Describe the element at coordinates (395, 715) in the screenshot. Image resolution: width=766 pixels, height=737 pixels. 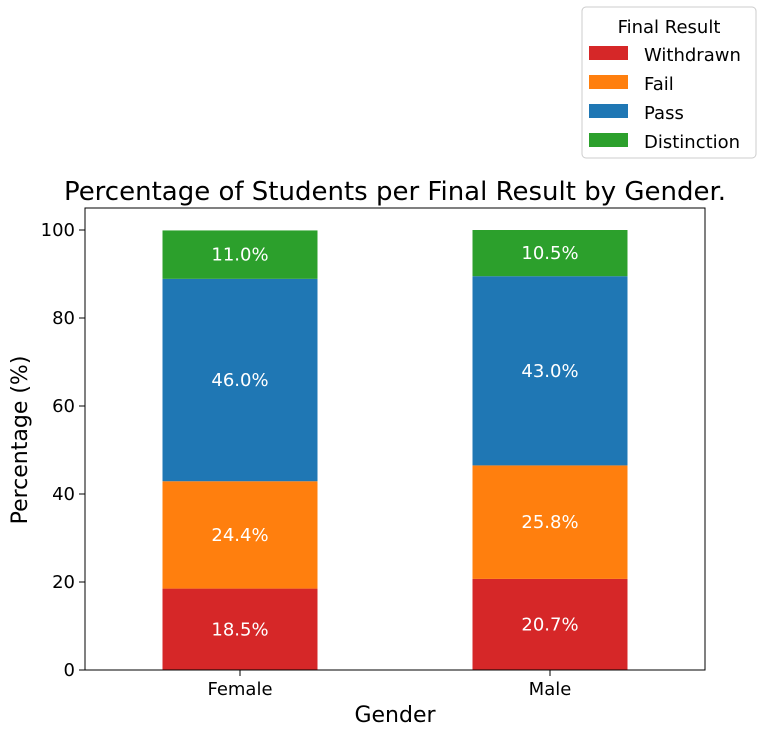
I see `x-axis-label: Gender` at that location.